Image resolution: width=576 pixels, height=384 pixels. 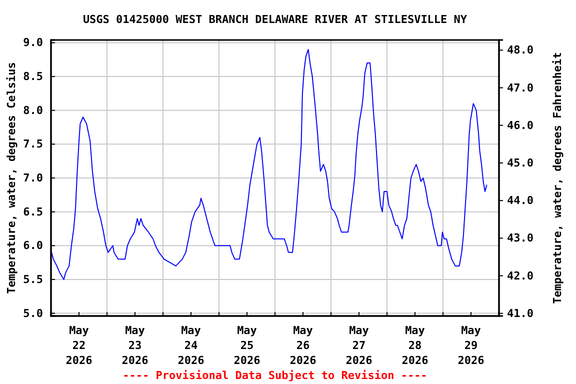 What do you see at coordinates (520, 125) in the screenshot?
I see `y2-tick-label: 46.0` at bounding box center [520, 125].